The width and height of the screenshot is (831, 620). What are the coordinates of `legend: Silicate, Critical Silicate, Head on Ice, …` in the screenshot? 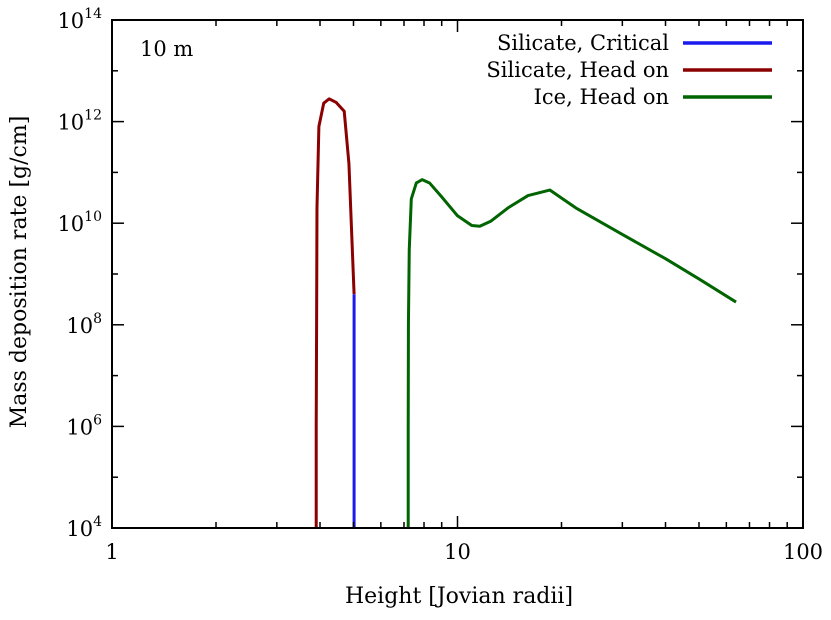 It's located at (629, 70).